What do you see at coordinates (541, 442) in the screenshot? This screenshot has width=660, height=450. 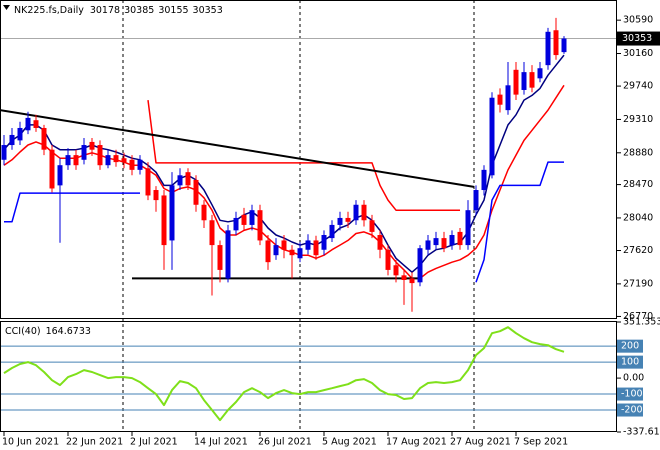 I see `x-tick-label: 7 Sep 2021` at bounding box center [541, 442].